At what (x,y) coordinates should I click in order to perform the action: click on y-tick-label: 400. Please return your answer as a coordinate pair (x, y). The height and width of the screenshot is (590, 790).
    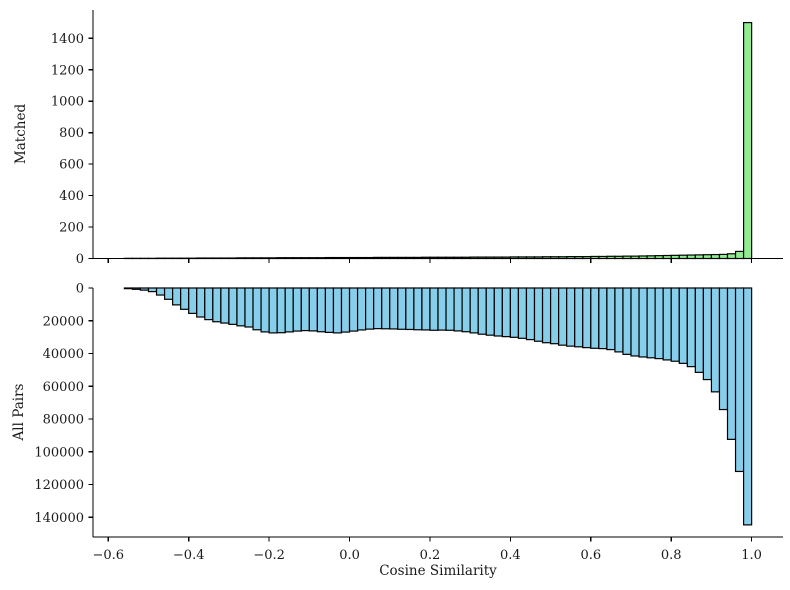
    Looking at the image, I should click on (71, 196).